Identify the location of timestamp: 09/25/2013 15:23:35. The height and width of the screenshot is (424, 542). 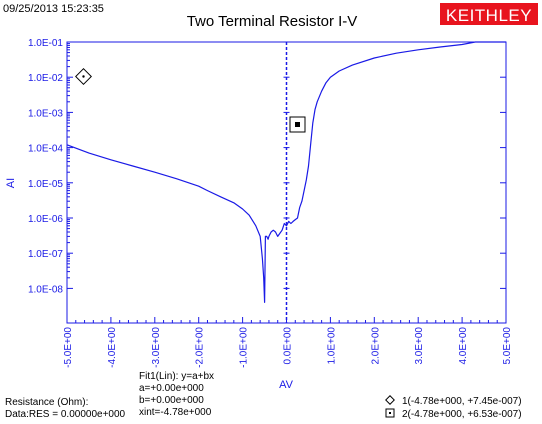
(53, 9).